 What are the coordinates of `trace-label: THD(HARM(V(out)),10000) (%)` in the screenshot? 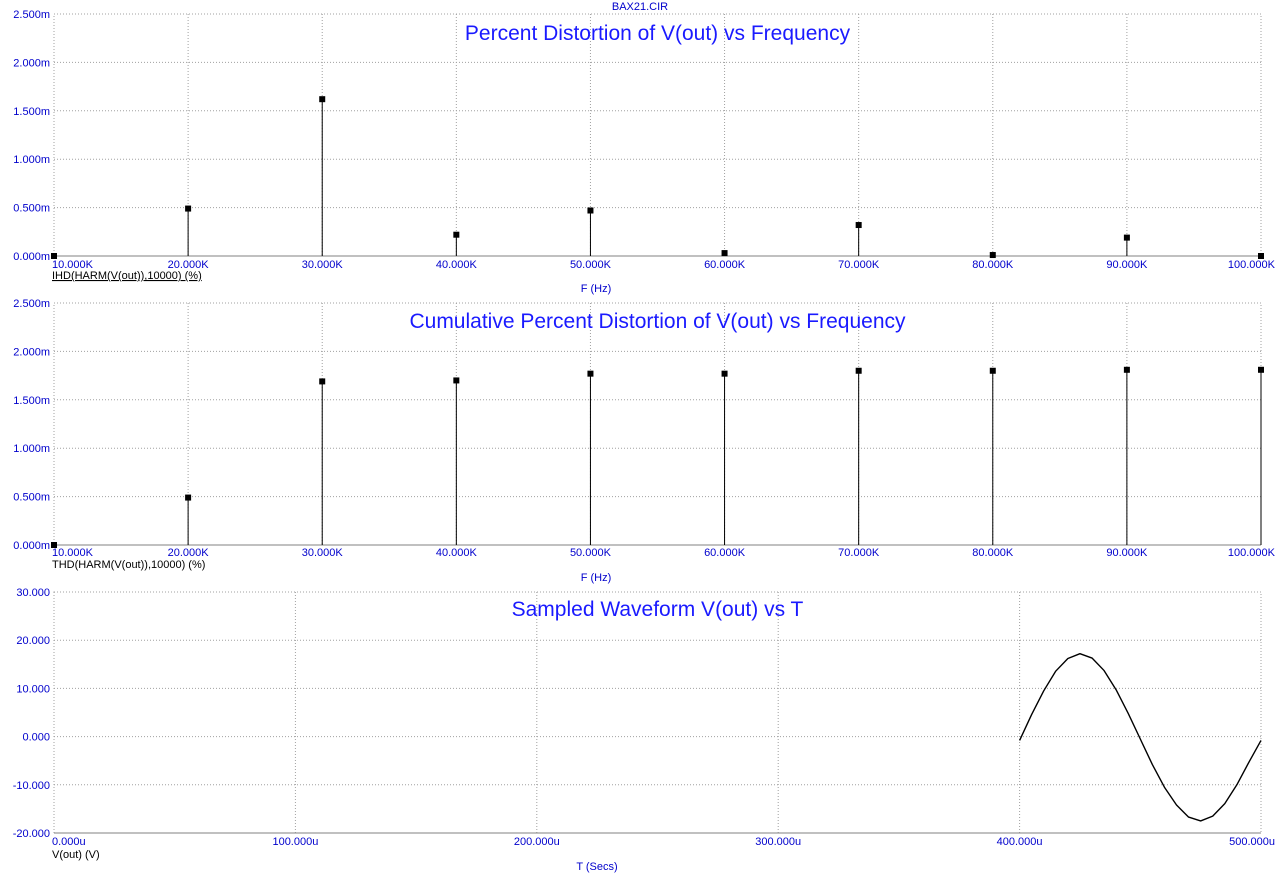 It's located at (128, 565).